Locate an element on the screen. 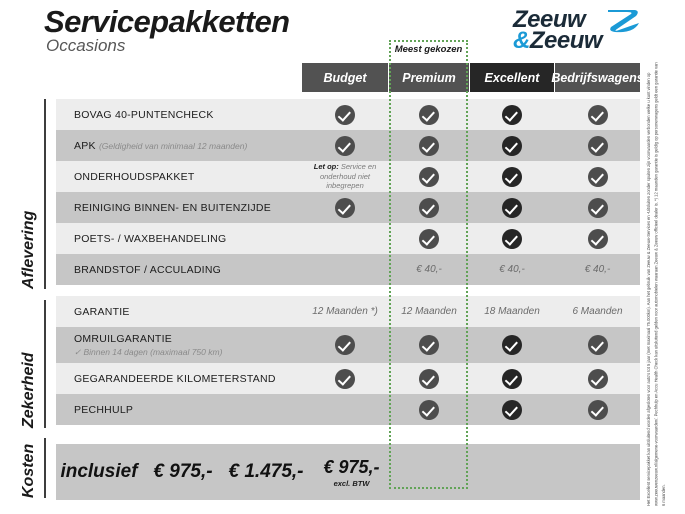  row-label-text: REINIGING BINNEN- EN BUITENZIJDE is located at coordinates (173, 207).